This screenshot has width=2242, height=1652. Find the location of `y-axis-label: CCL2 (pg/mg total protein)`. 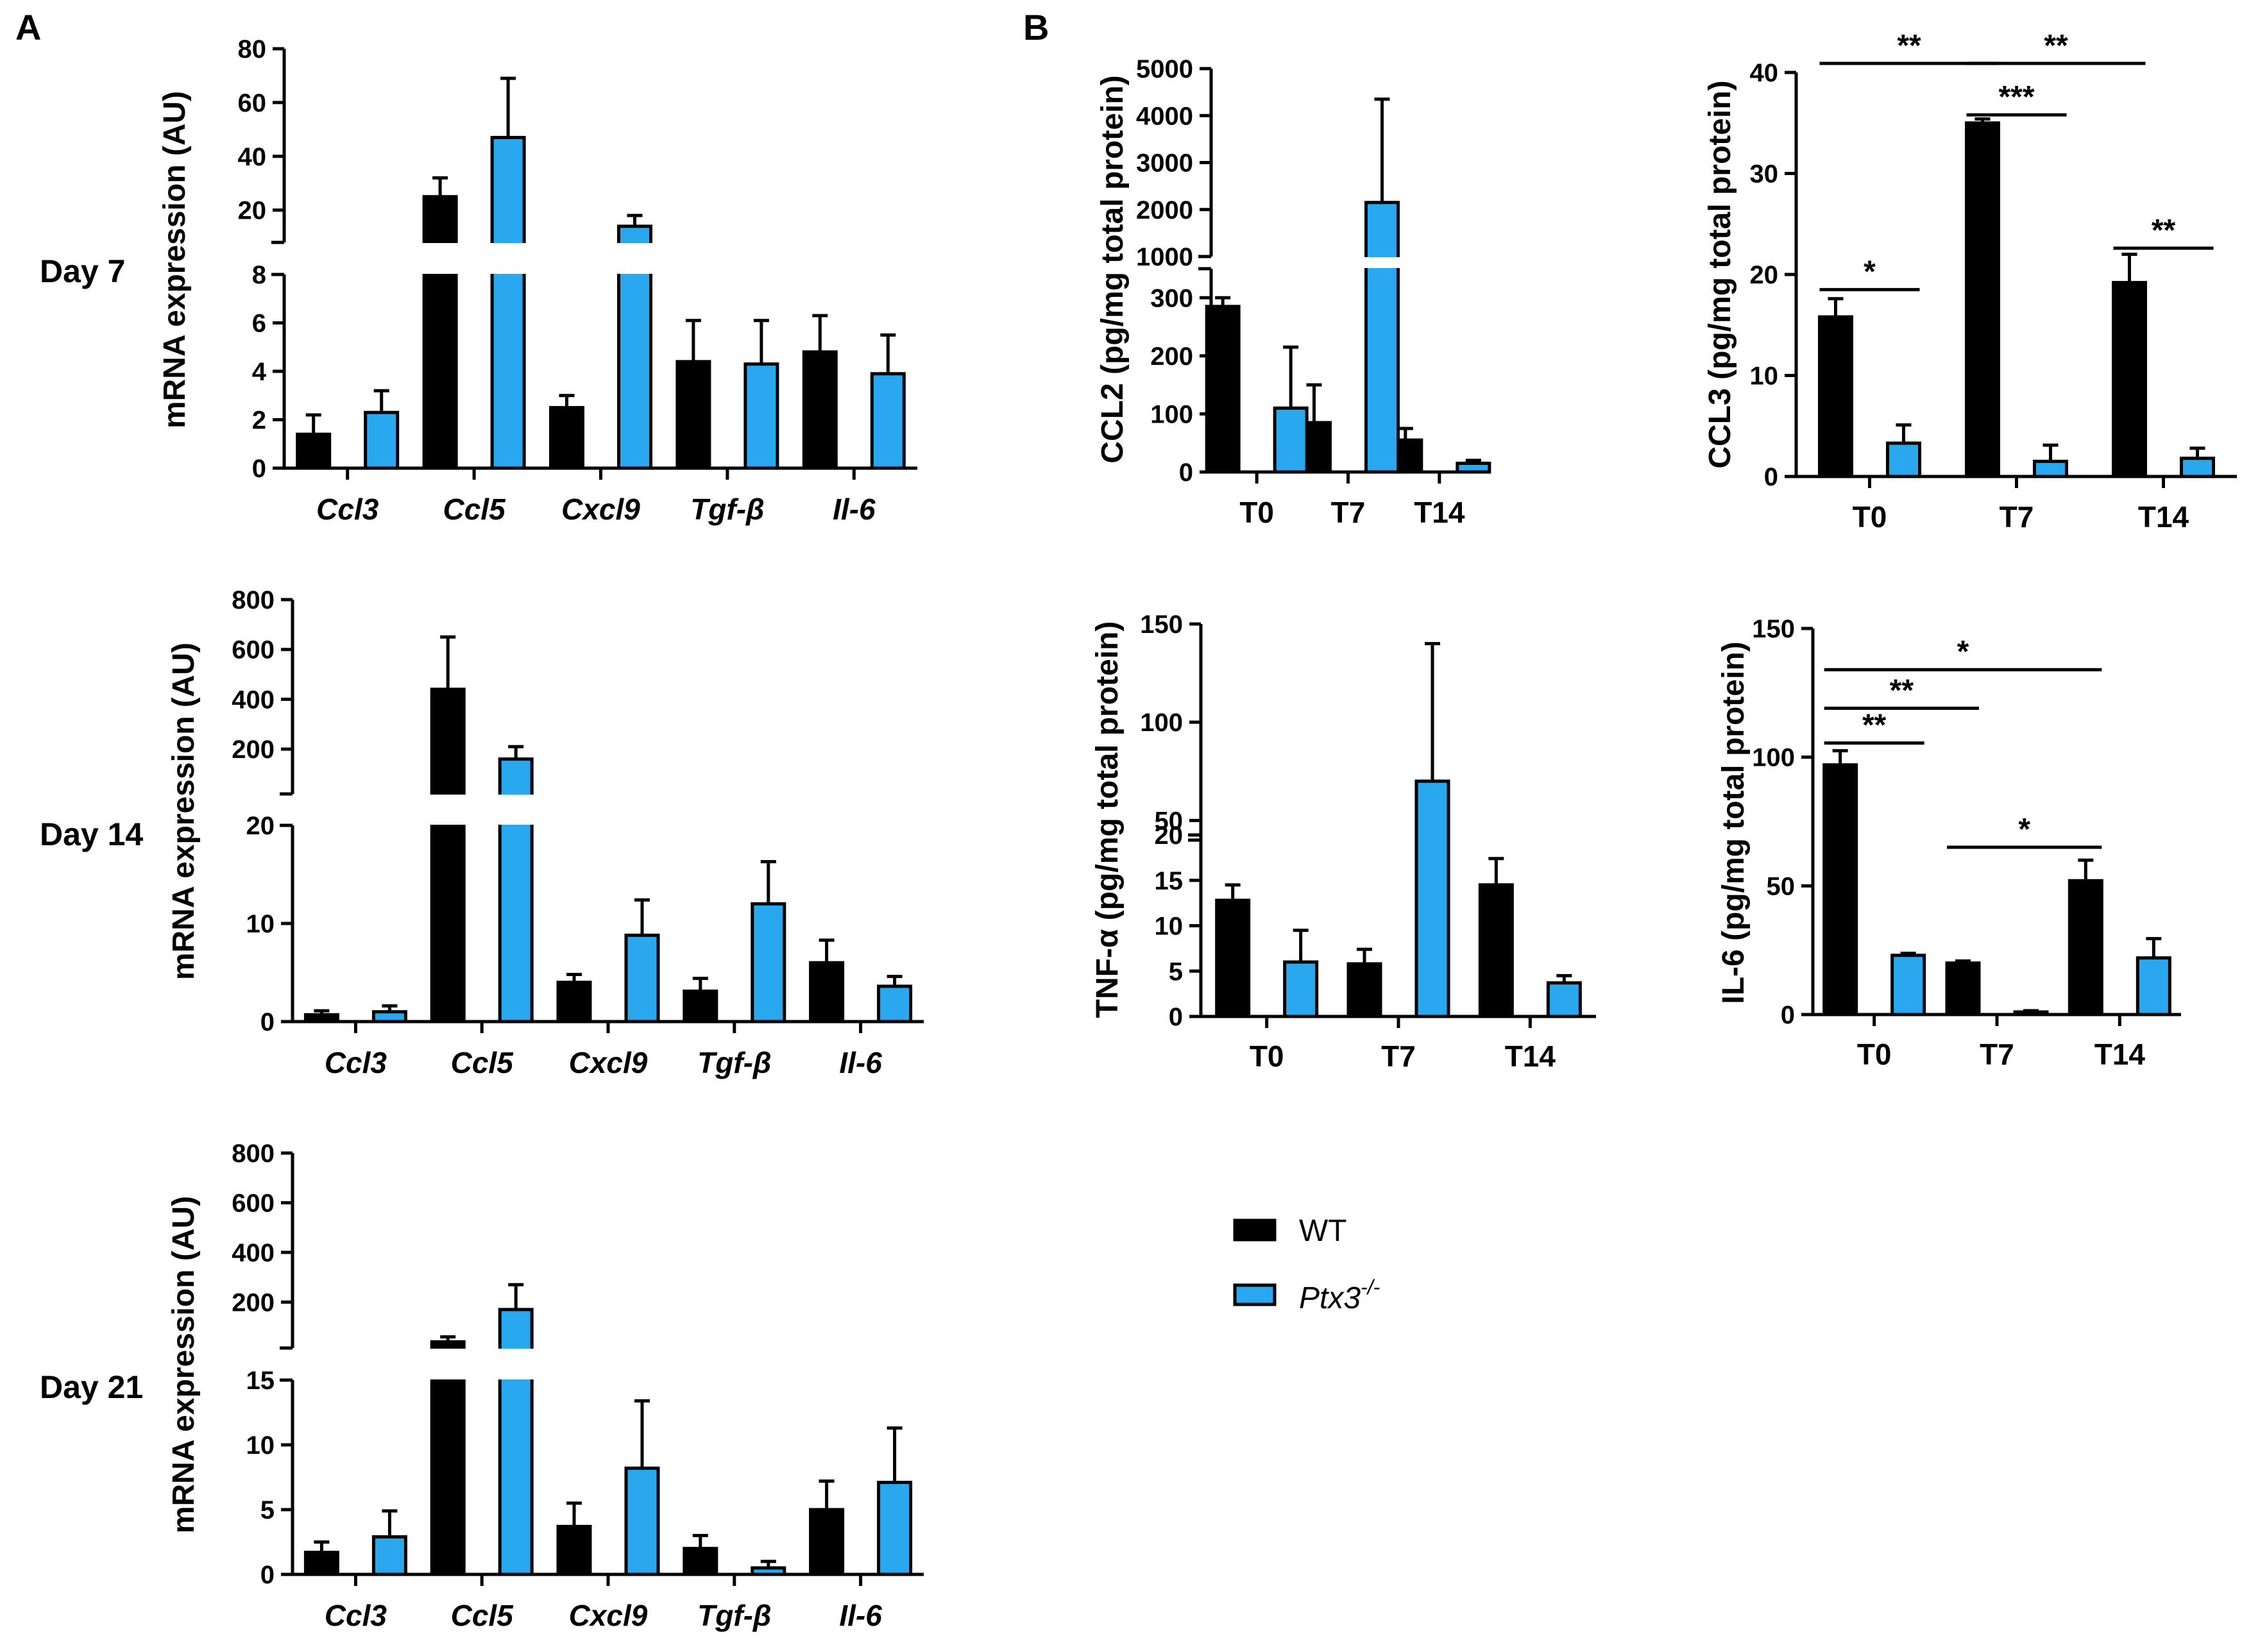

y-axis-label: CCL2 (pg/mg total protein) is located at coordinates (1113, 269).